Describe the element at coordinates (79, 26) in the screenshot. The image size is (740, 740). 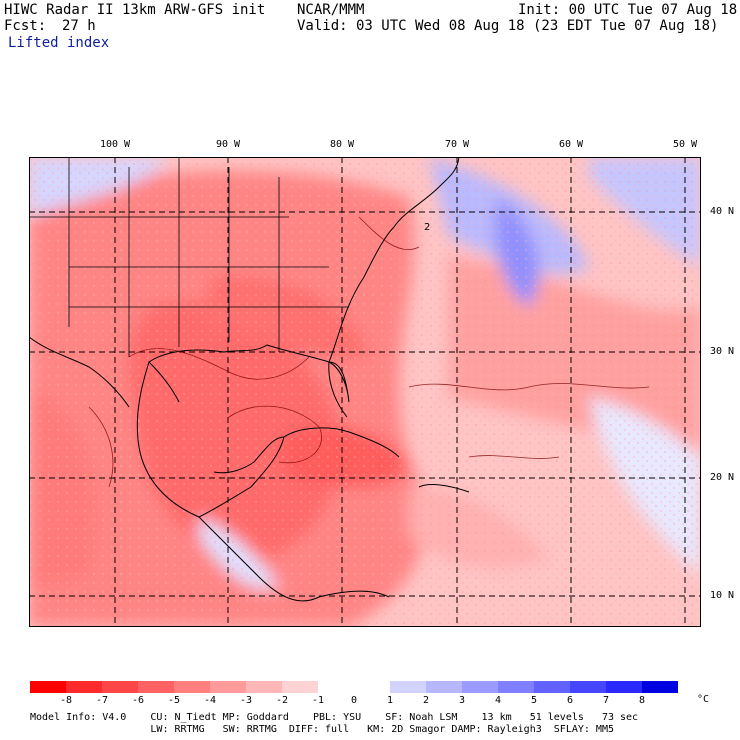
I see `fcst-value: 27 h` at that location.